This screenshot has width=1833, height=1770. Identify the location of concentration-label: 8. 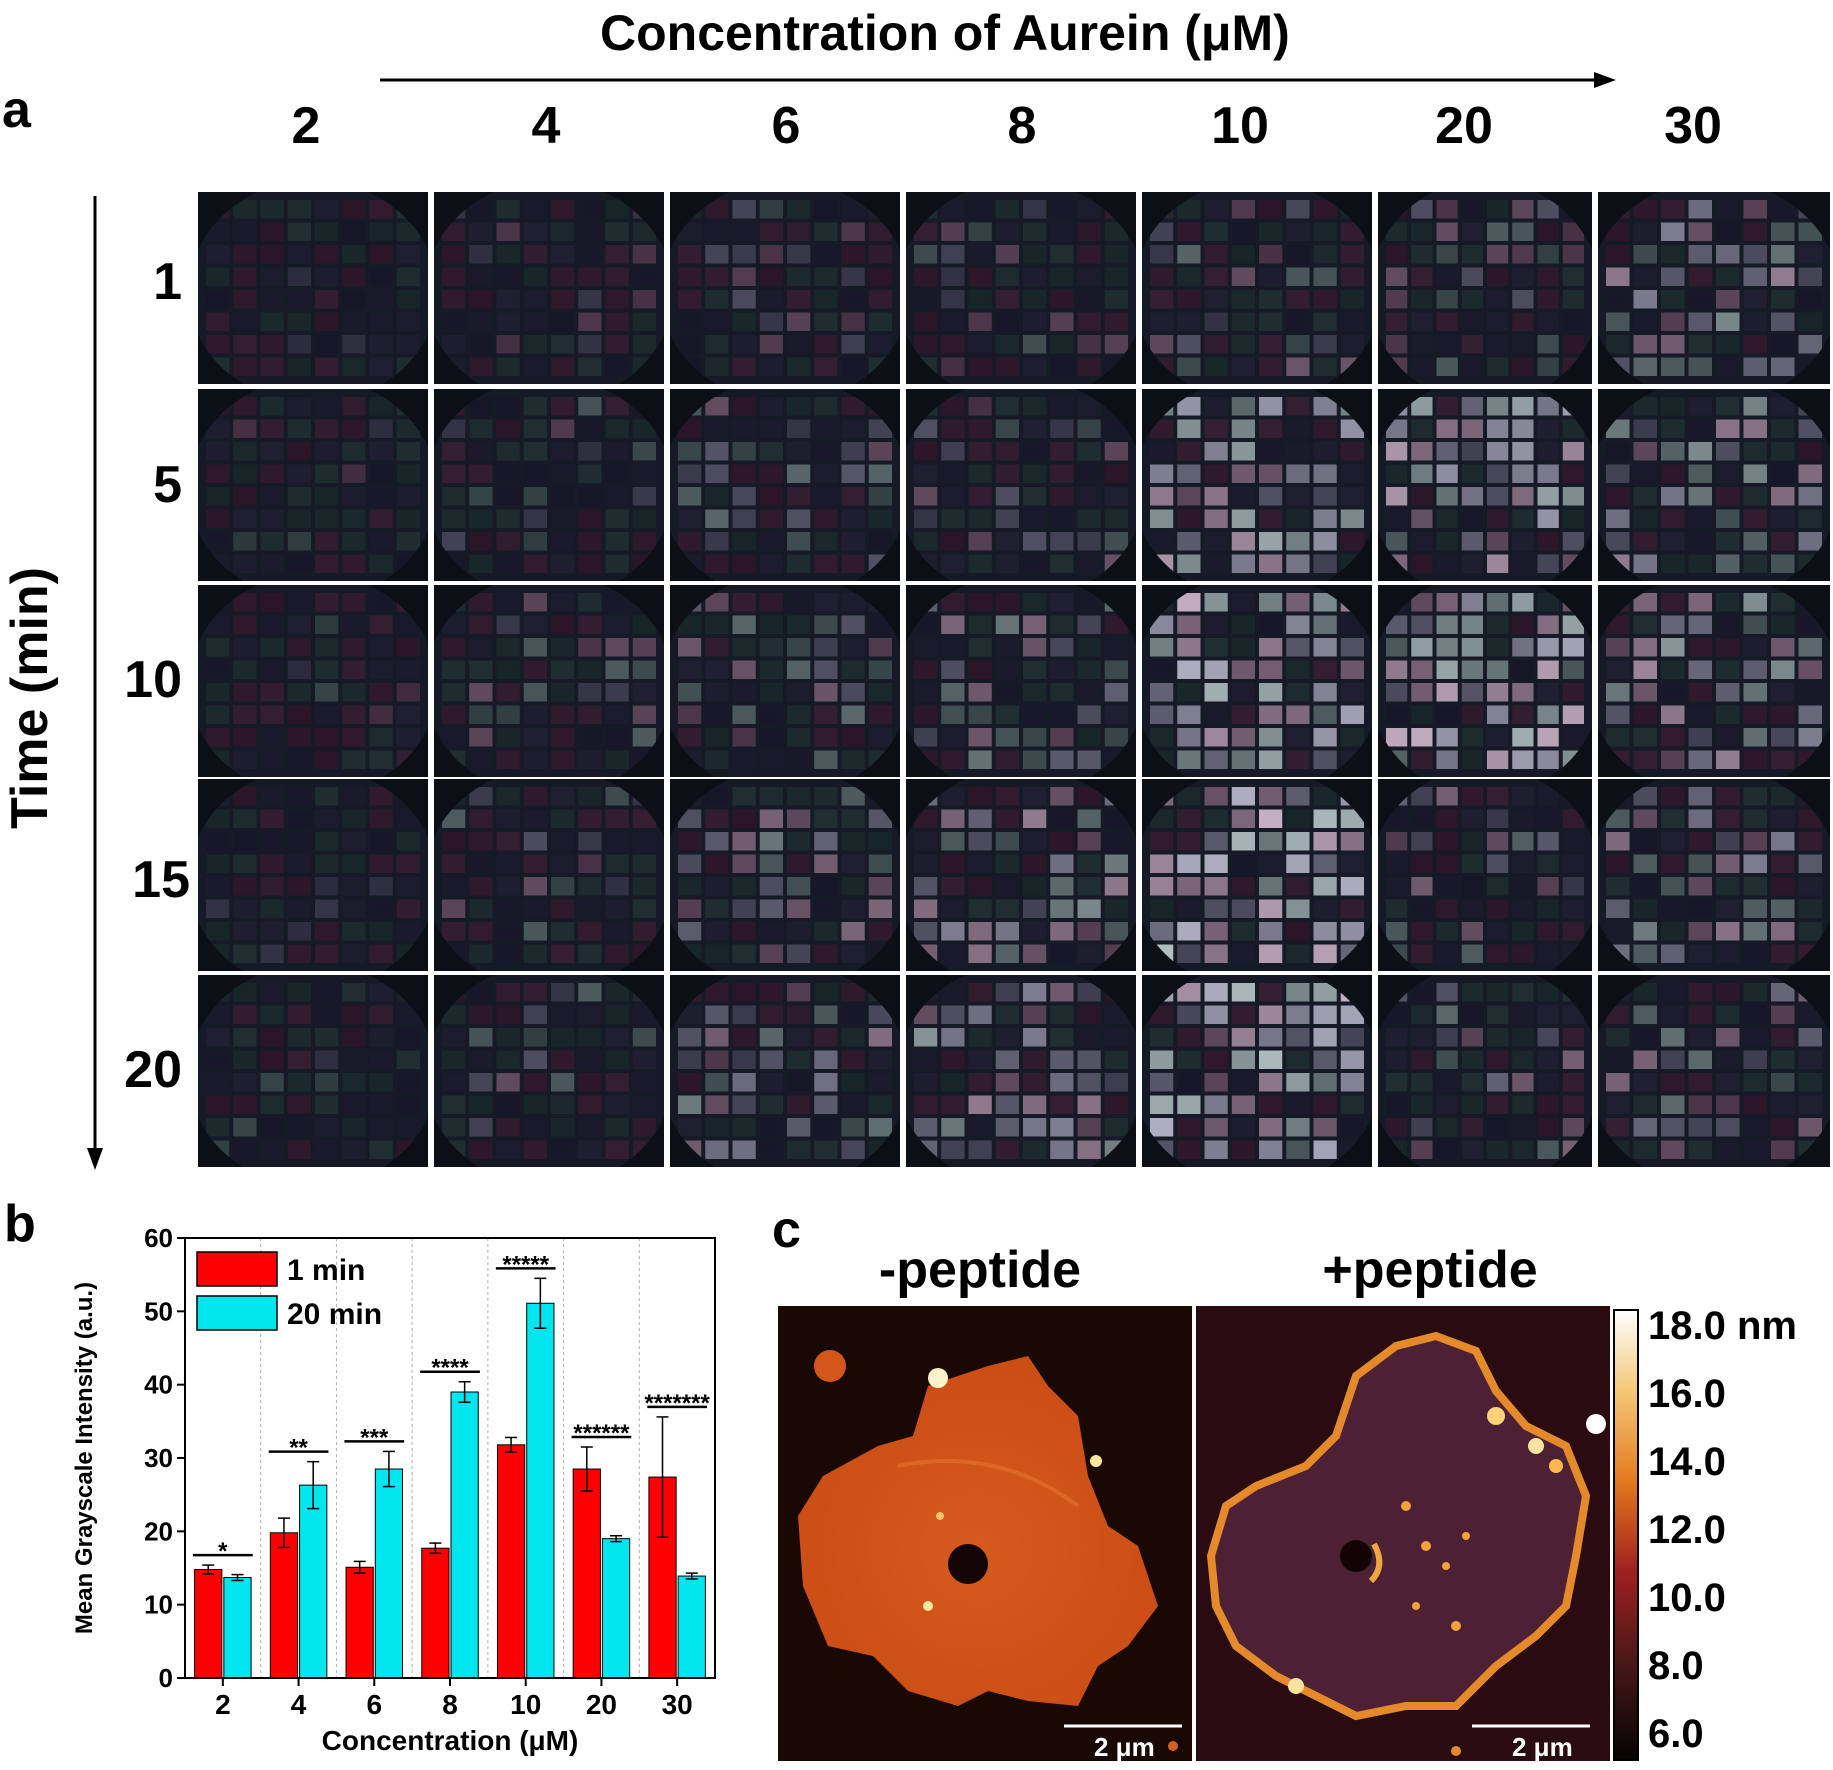
(1022, 126).